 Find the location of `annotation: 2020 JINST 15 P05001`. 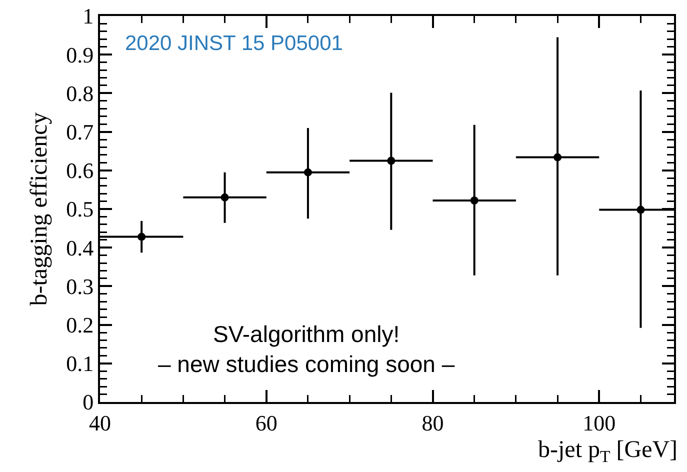

annotation: 2020 JINST 15 P05001 is located at coordinates (234, 43).